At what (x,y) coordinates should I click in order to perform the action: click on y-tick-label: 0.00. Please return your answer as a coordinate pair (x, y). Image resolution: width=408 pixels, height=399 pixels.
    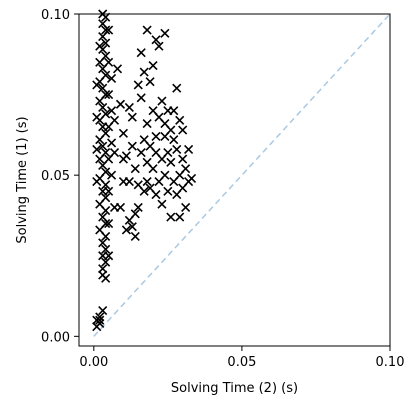
    Looking at the image, I should click on (55, 337).